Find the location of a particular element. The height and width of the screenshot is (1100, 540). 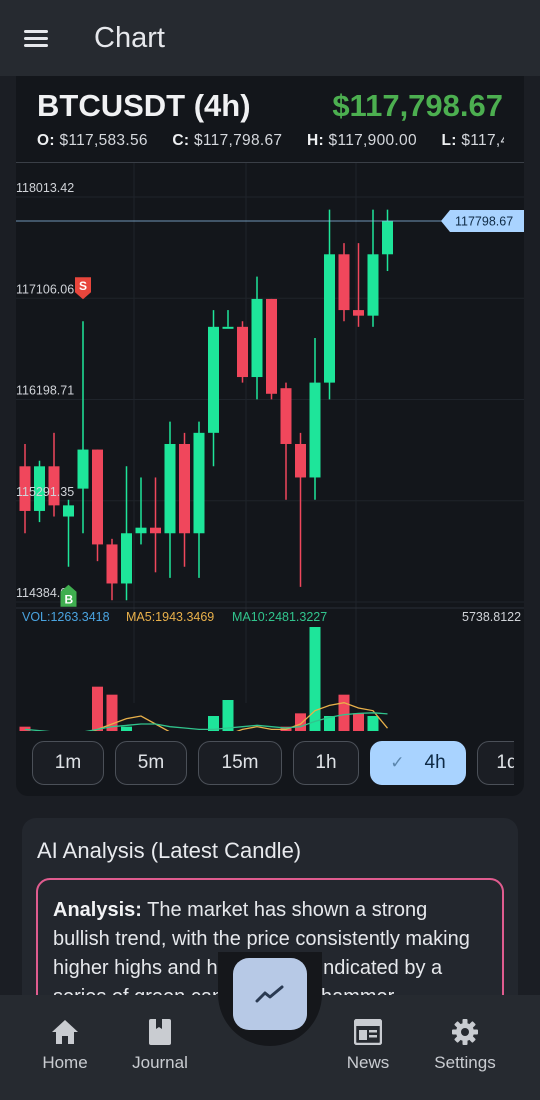

close-label: C: is located at coordinates (181, 140).